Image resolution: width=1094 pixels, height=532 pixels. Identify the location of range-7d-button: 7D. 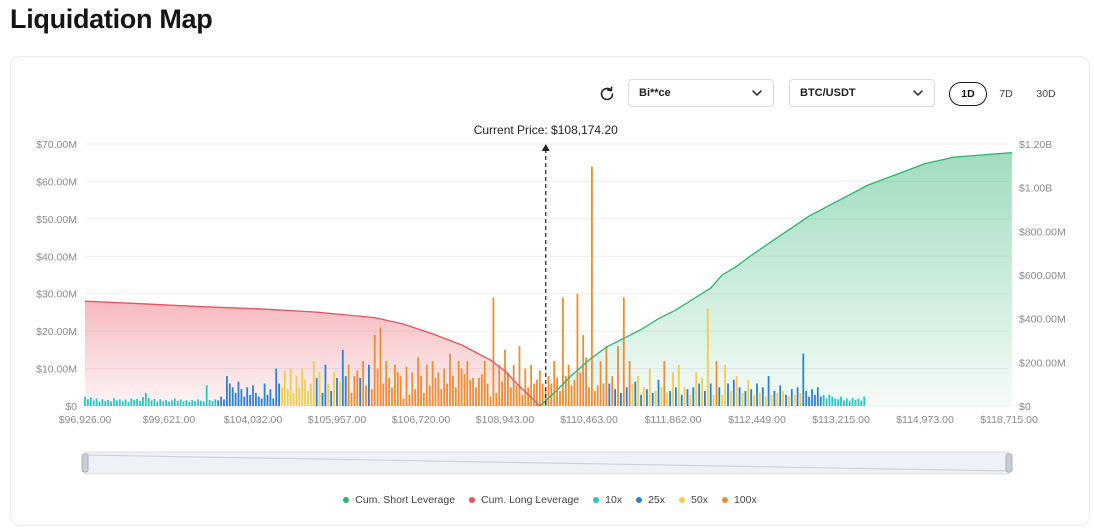
(1006, 94).